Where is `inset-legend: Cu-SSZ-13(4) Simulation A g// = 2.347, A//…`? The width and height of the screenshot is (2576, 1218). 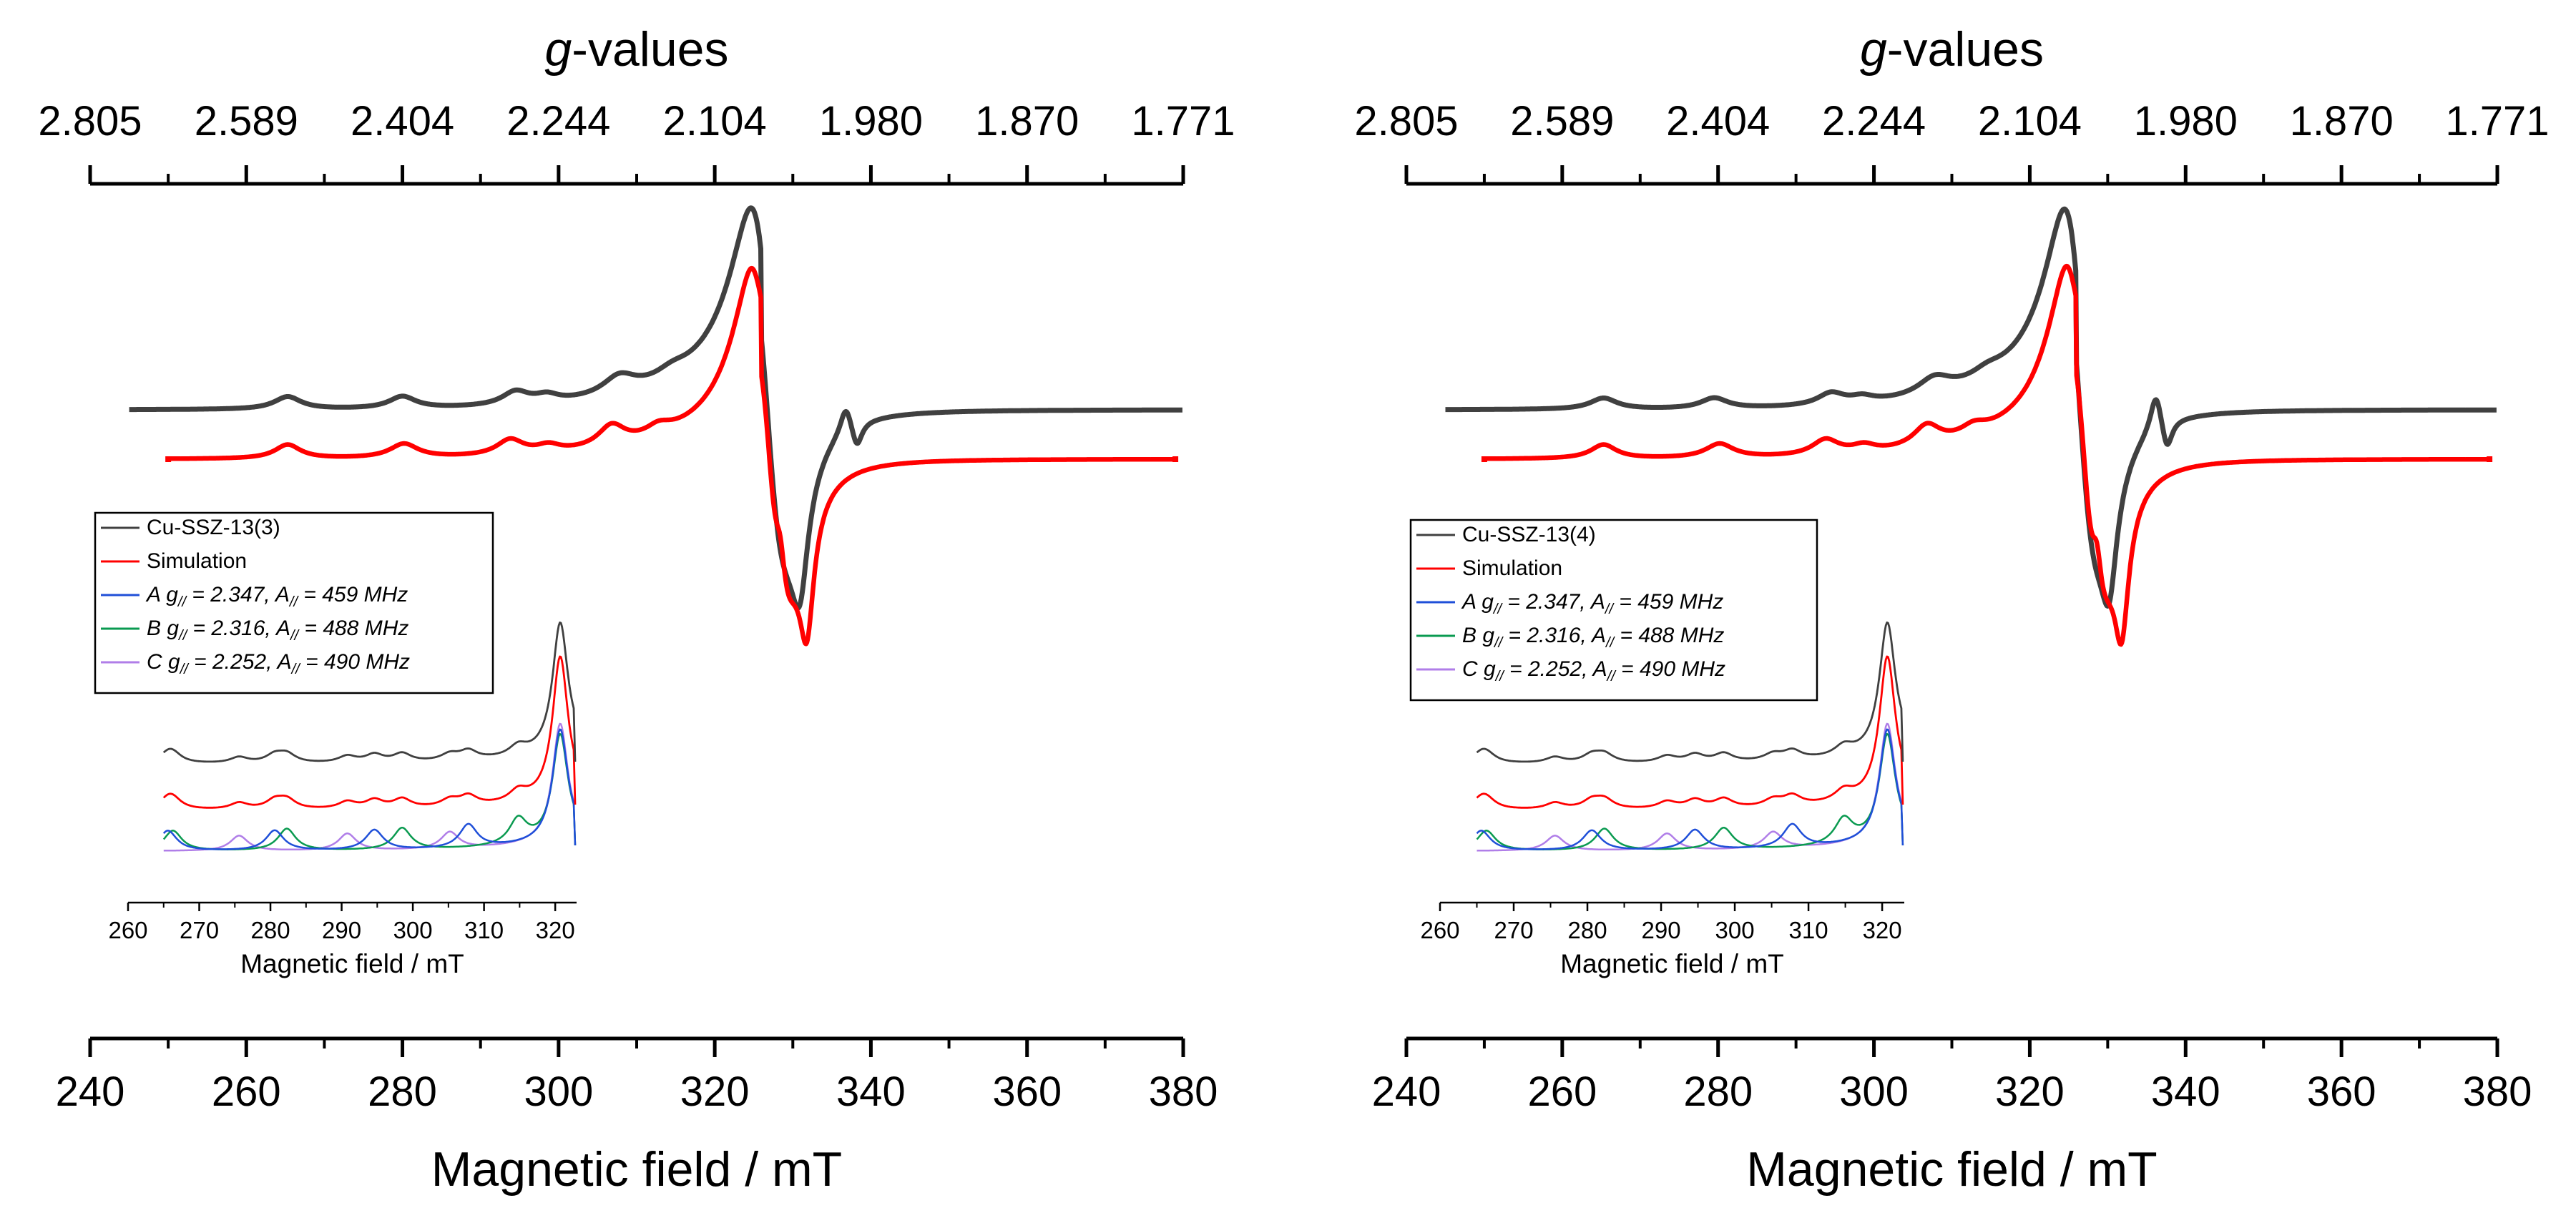
inset-legend: Cu-SSZ-13(4) Simulation A g// = 2.347, A//… is located at coordinates (1613, 610).